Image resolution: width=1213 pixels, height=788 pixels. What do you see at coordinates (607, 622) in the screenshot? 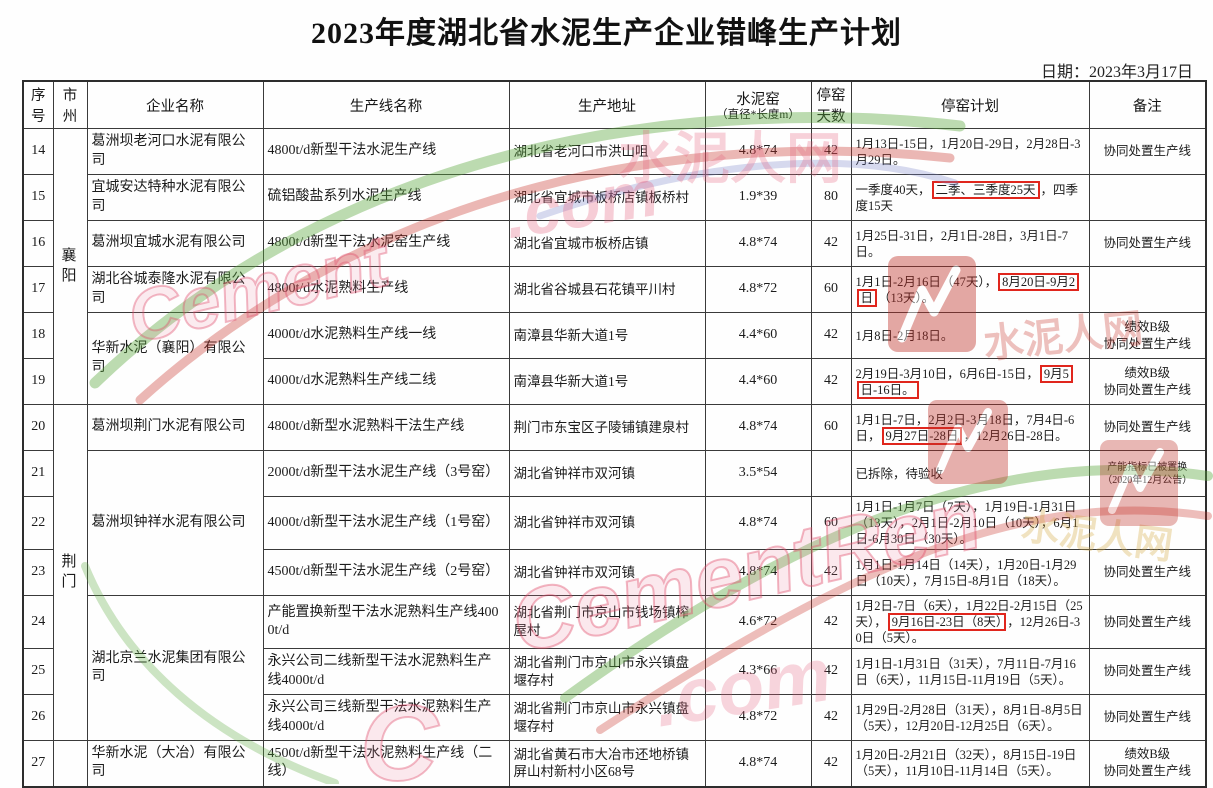
I see `cell-address: 湖北省荆门市京山市钱场镇榨屋村` at bounding box center [607, 622].